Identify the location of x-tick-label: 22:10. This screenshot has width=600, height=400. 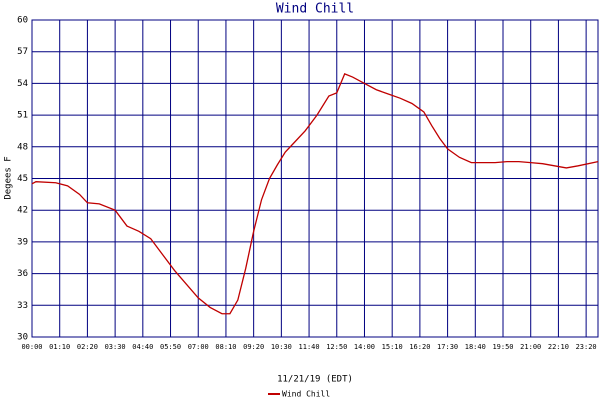
(558, 347).